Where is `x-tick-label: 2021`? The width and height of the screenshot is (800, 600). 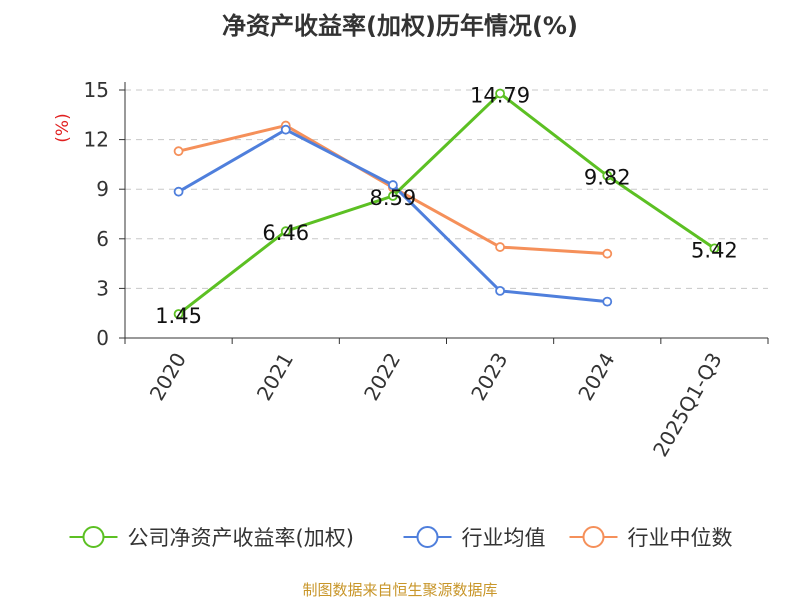 x-tick-label: 2021 is located at coordinates (275, 377).